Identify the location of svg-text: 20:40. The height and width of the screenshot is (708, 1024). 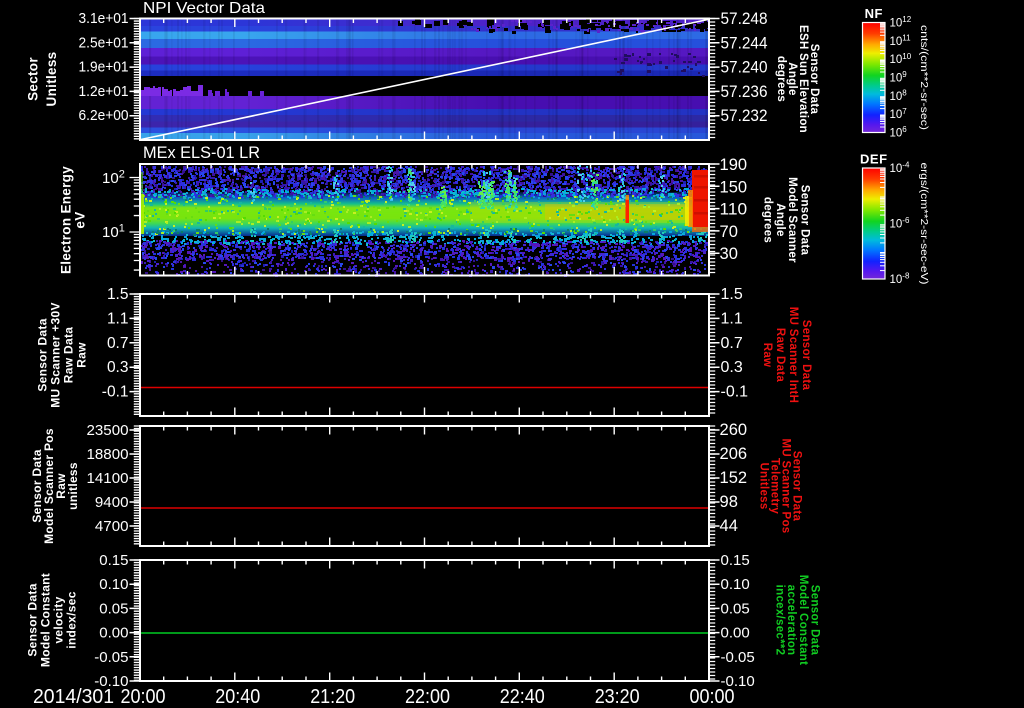
(237, 697).